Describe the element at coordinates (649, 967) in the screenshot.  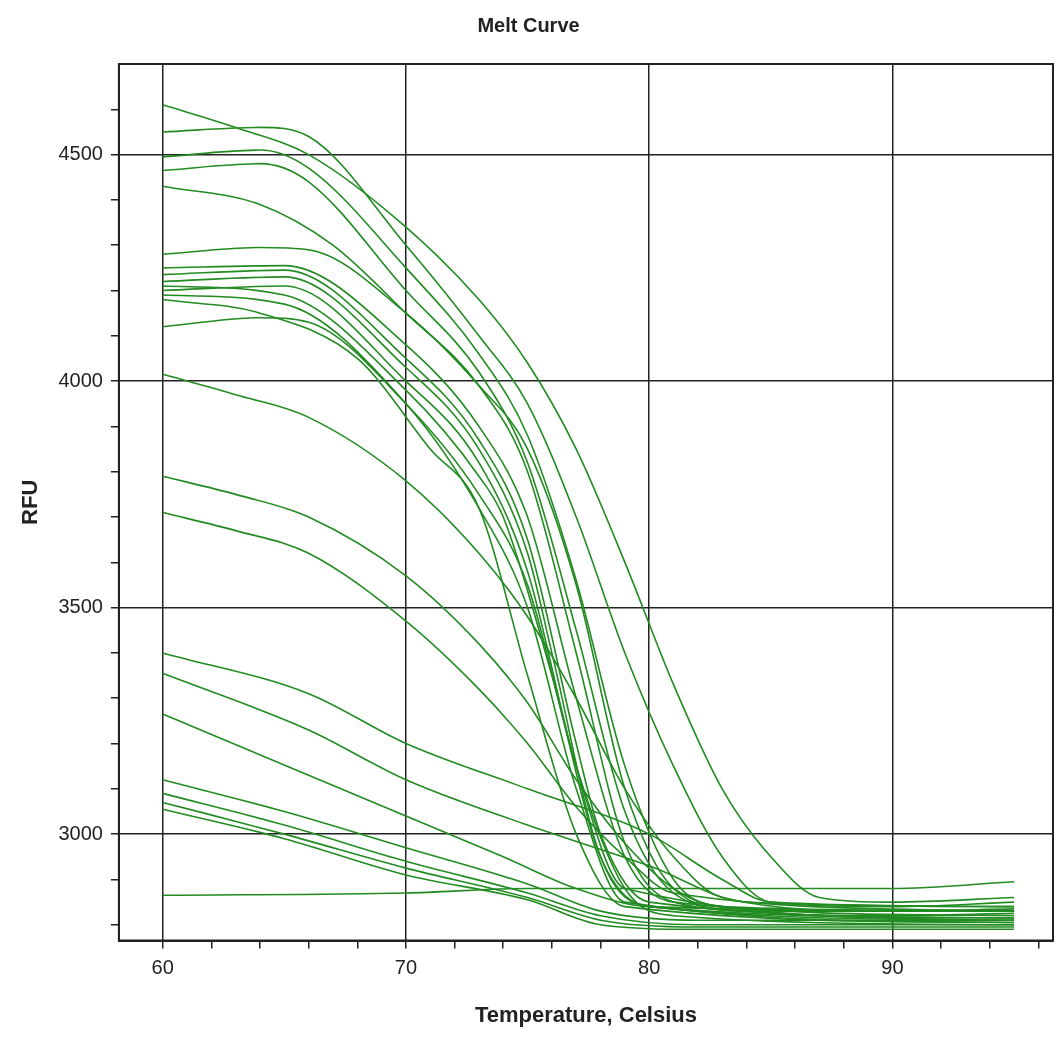
I see `x-tick-label: 80` at that location.